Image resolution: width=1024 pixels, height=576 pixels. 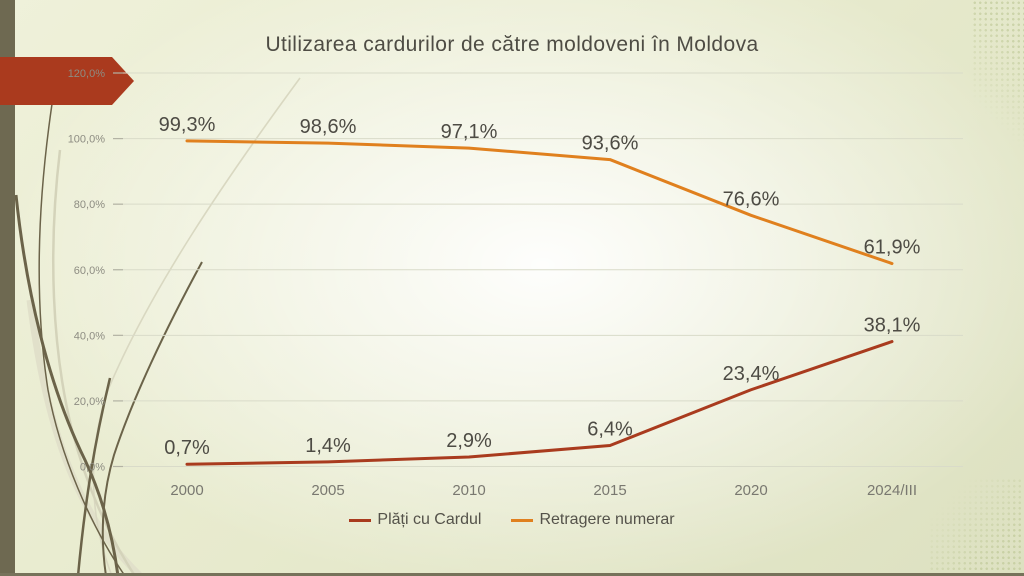 What do you see at coordinates (607, 519) in the screenshot?
I see `legend-label: Retragere numerar` at bounding box center [607, 519].